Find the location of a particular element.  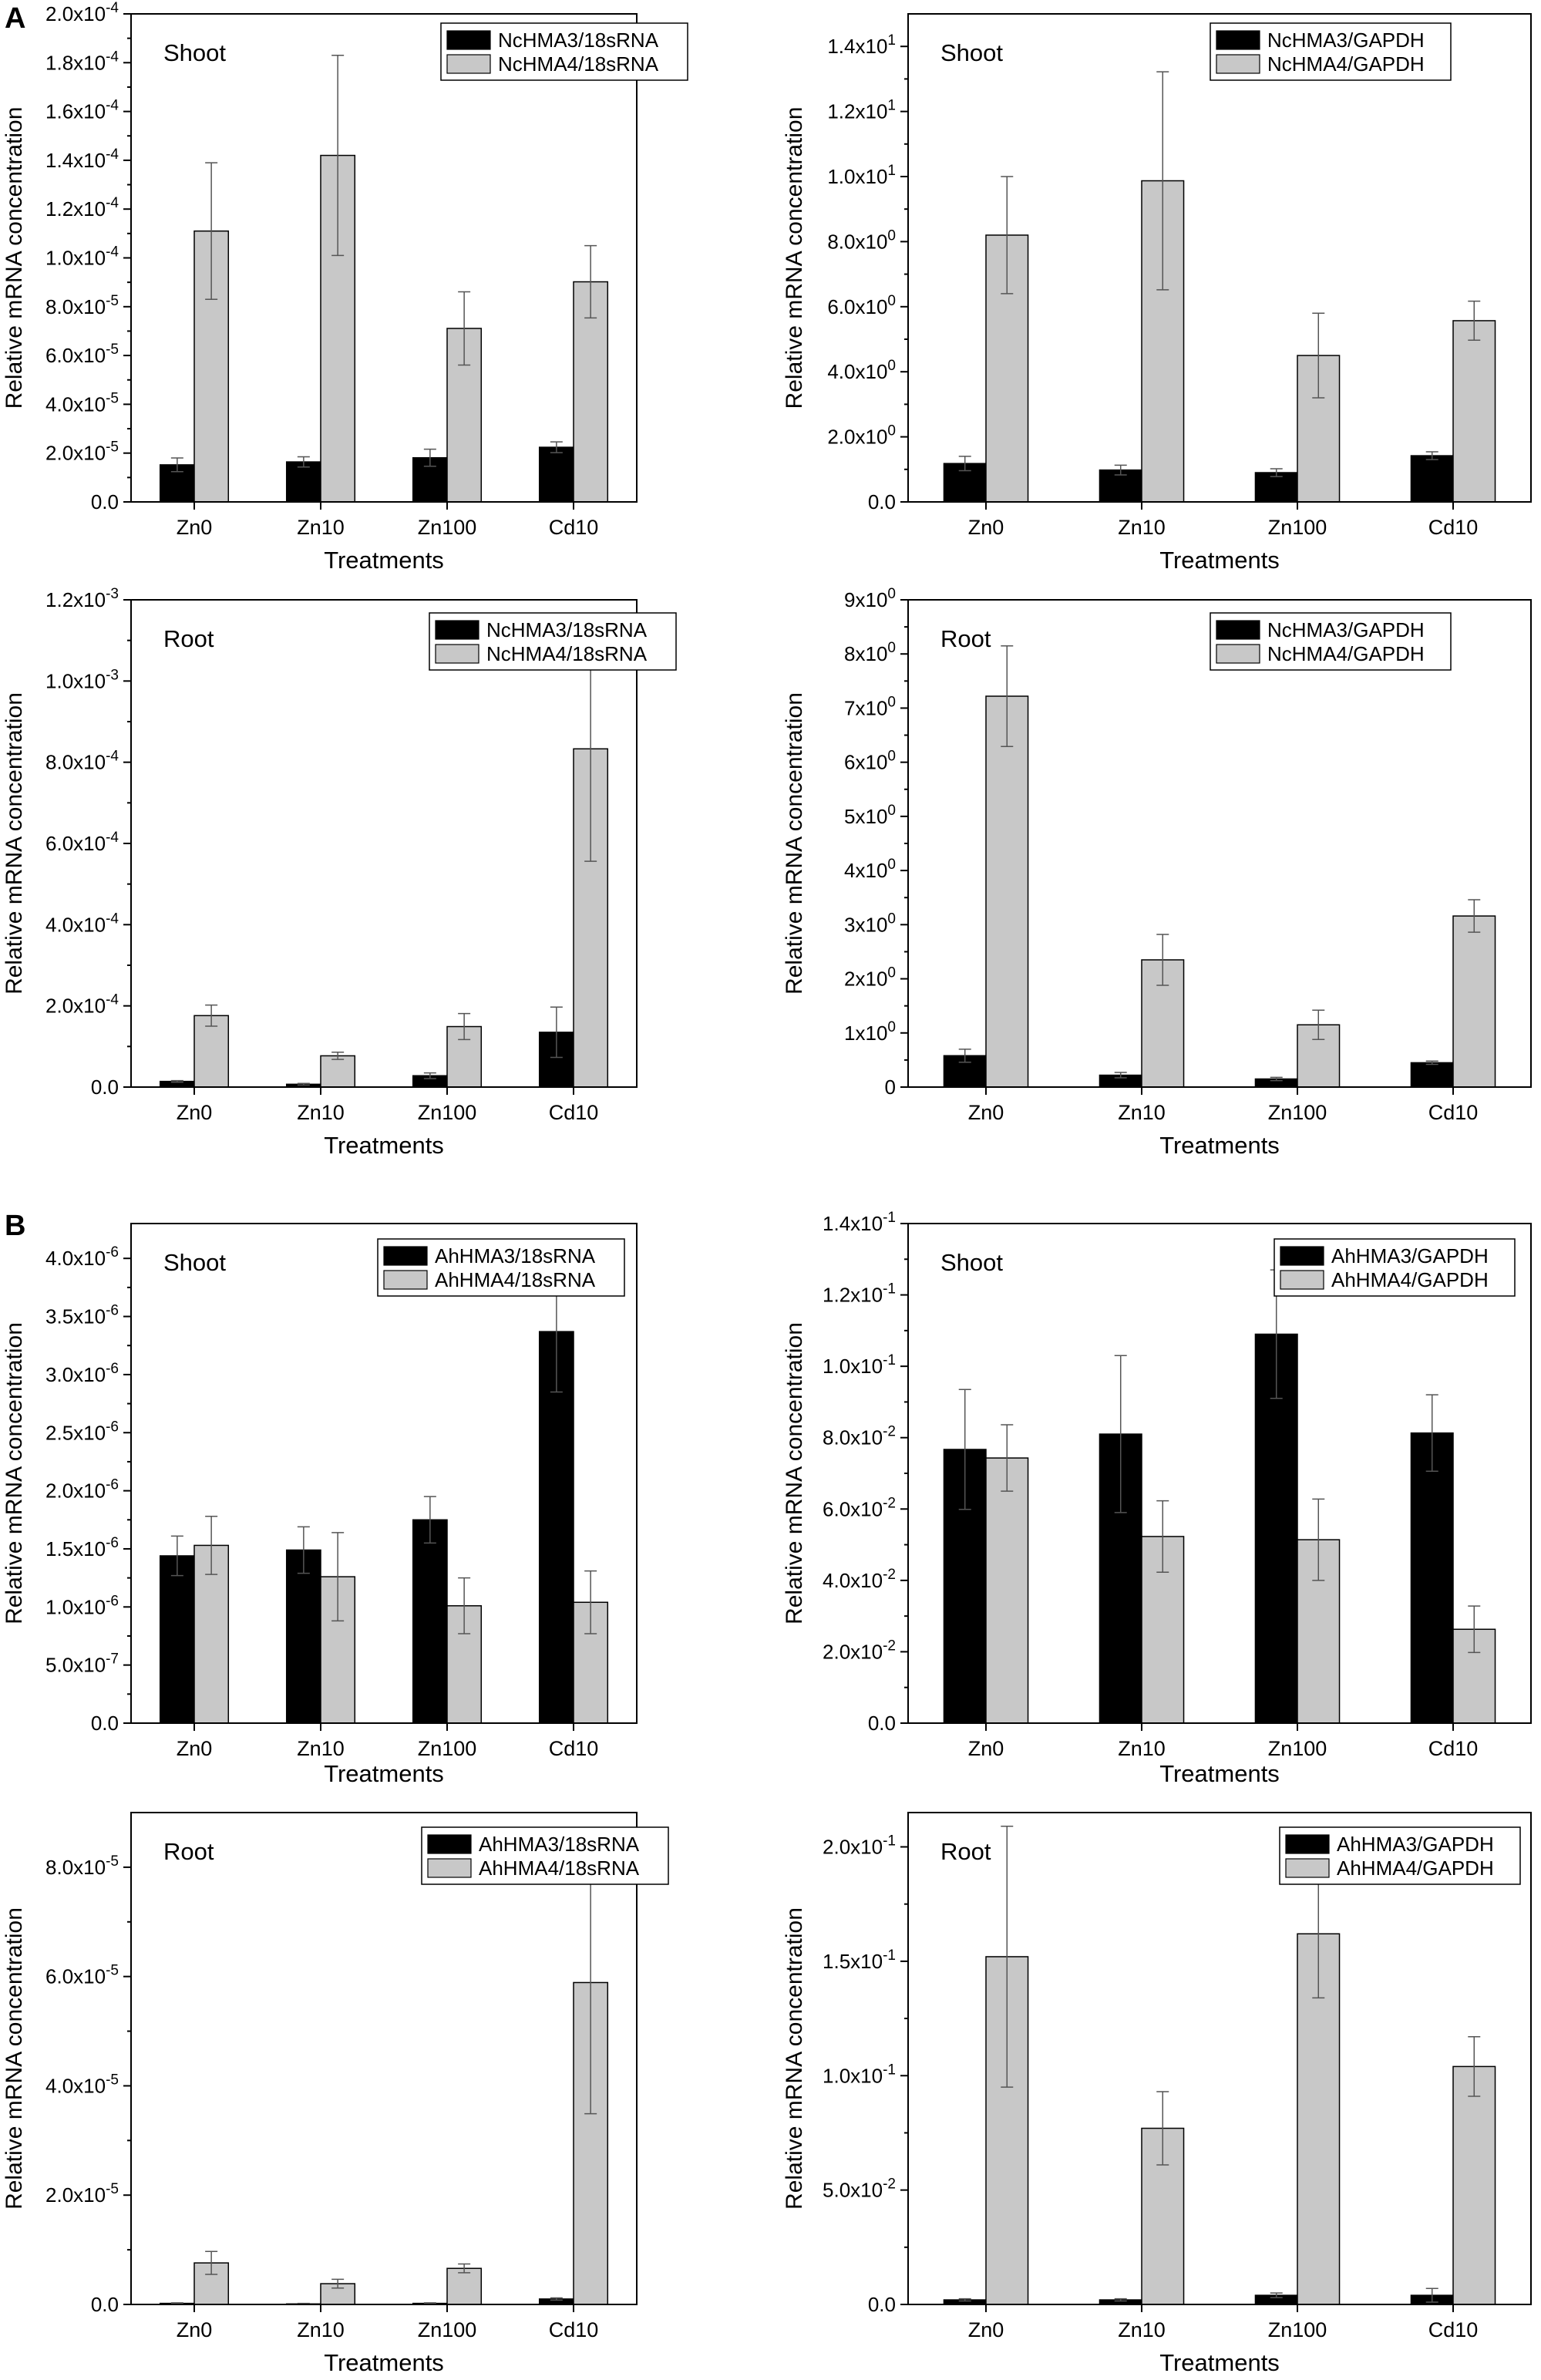

y-tick-label: 1x100 is located at coordinates (870, 1032).